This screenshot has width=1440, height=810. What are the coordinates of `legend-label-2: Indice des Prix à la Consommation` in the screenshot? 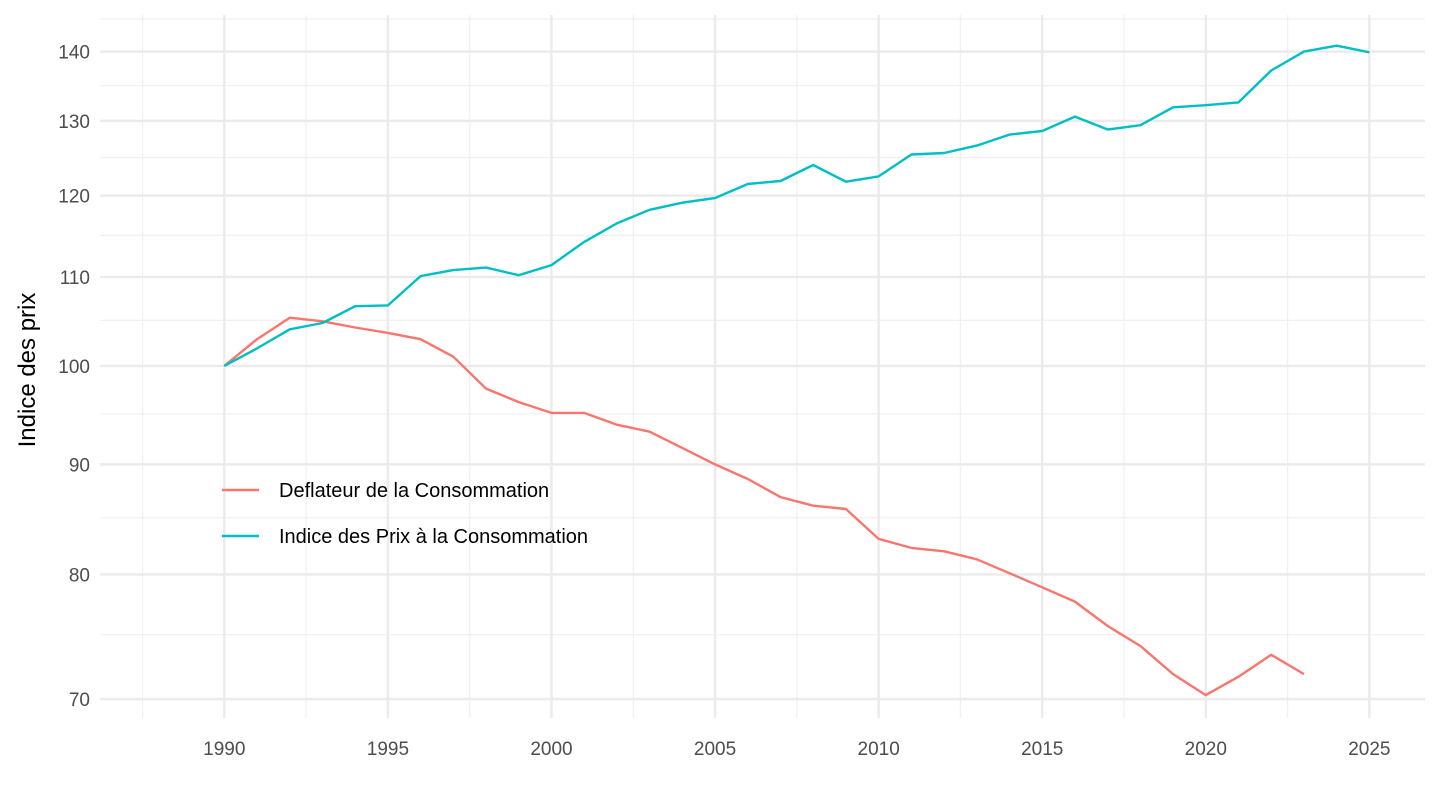 It's located at (433, 537).